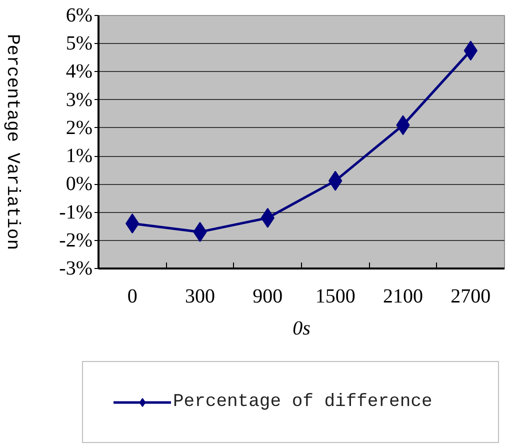 The image size is (506, 448). Describe the element at coordinates (267, 297) in the screenshot. I see `x-tick-label: 900` at that location.